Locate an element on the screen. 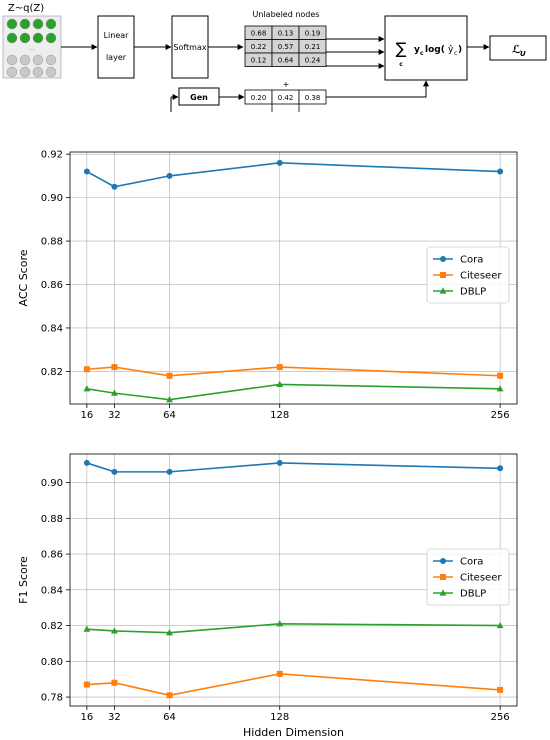  y-tick-label: 0.82 is located at coordinates (52, 626).